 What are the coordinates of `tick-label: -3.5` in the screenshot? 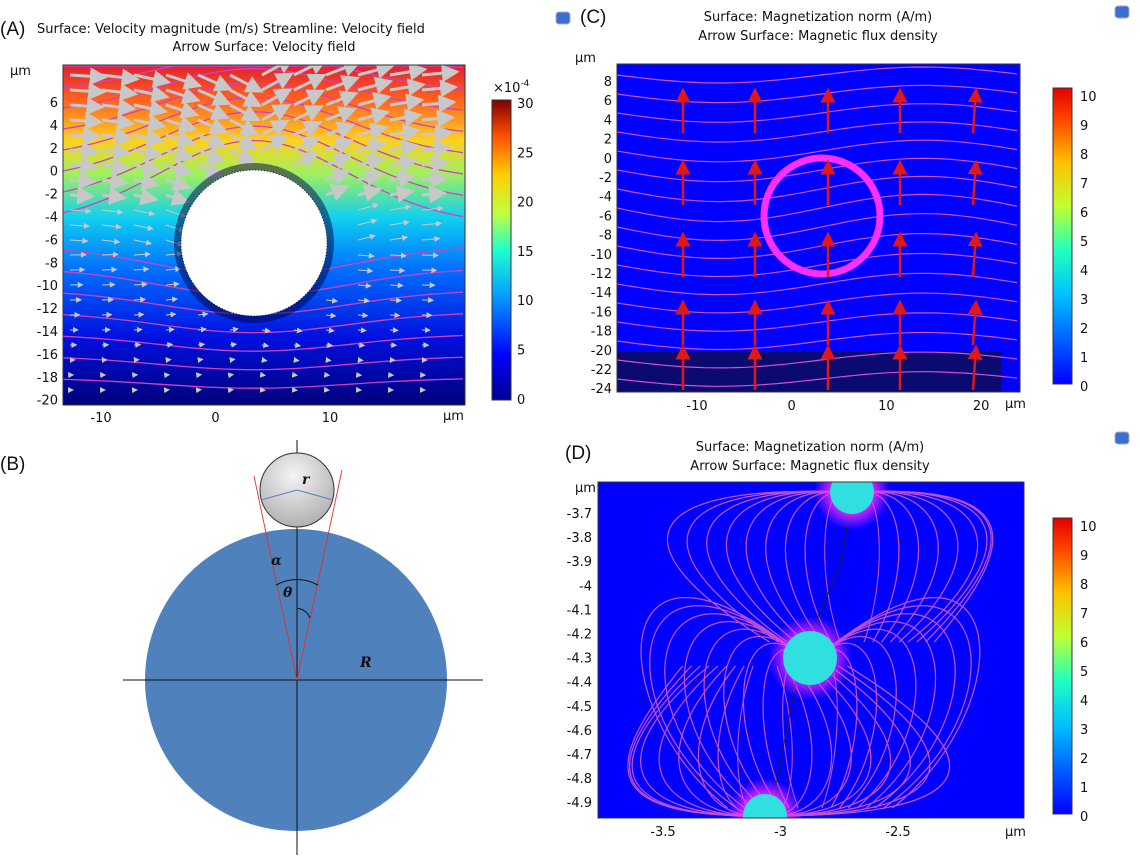 It's located at (662, 832).